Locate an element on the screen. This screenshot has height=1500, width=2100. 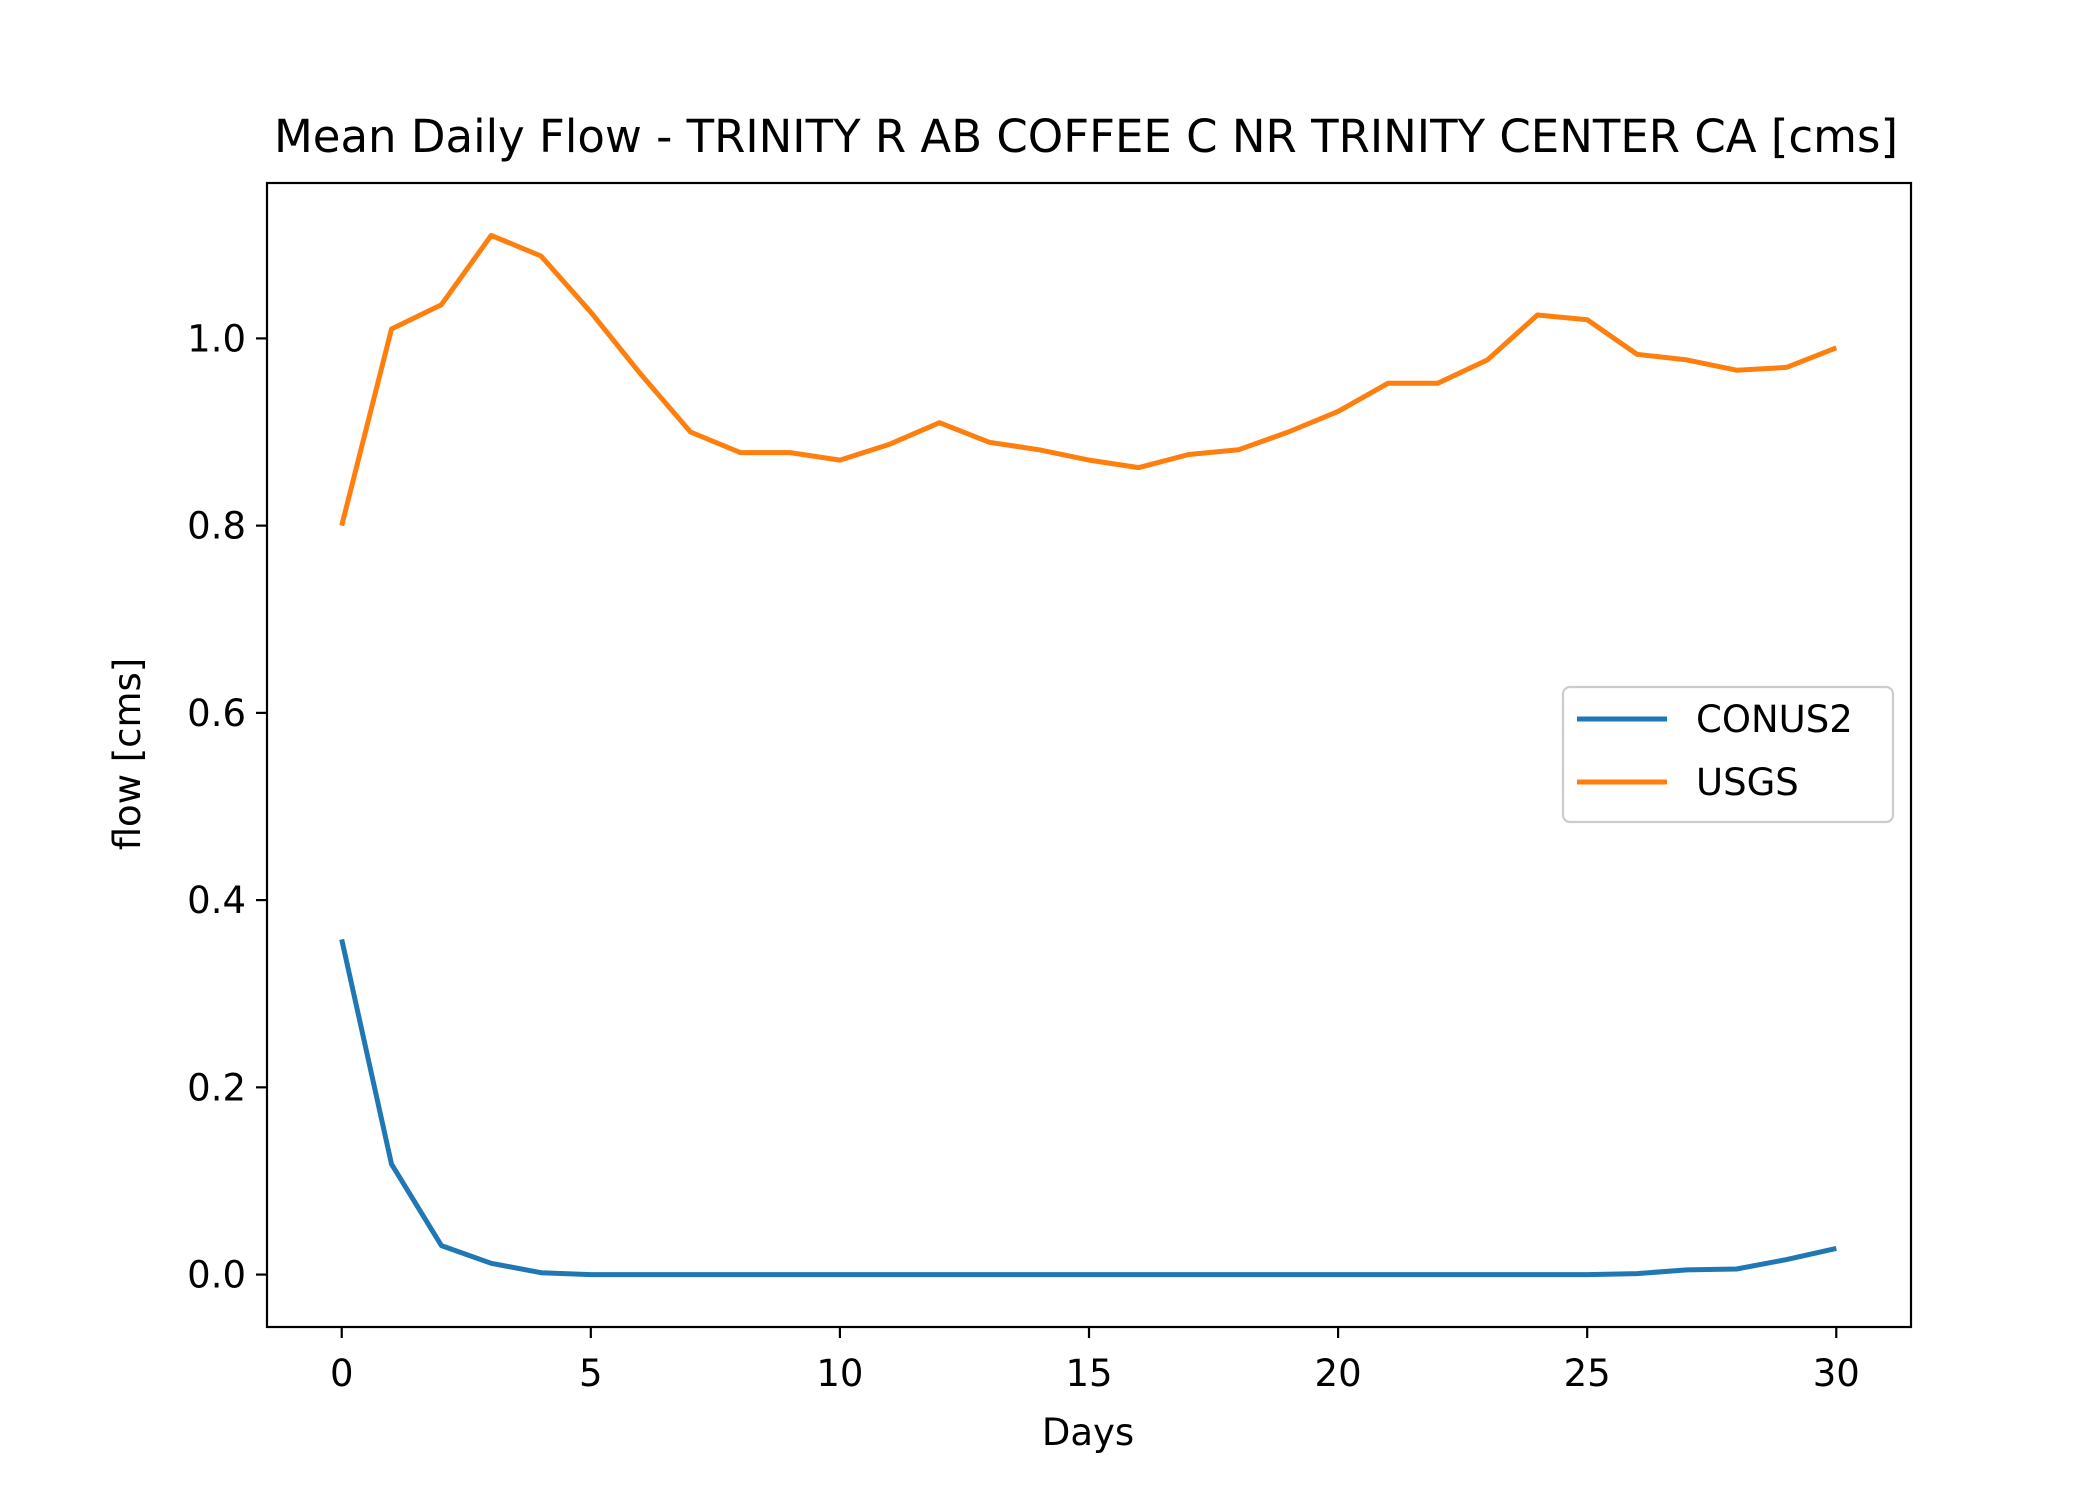
y-tick-label: 0.6 is located at coordinates (216, 713).